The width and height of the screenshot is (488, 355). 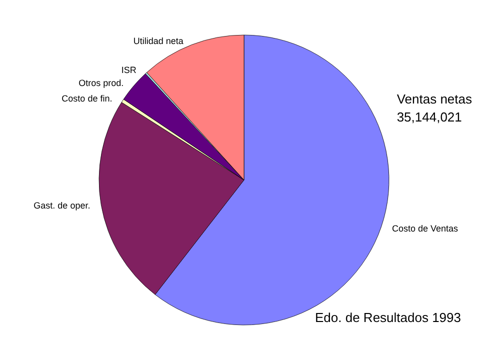 What do you see at coordinates (62, 205) in the screenshot?
I see `slice-label: Gast. de oper.` at bounding box center [62, 205].